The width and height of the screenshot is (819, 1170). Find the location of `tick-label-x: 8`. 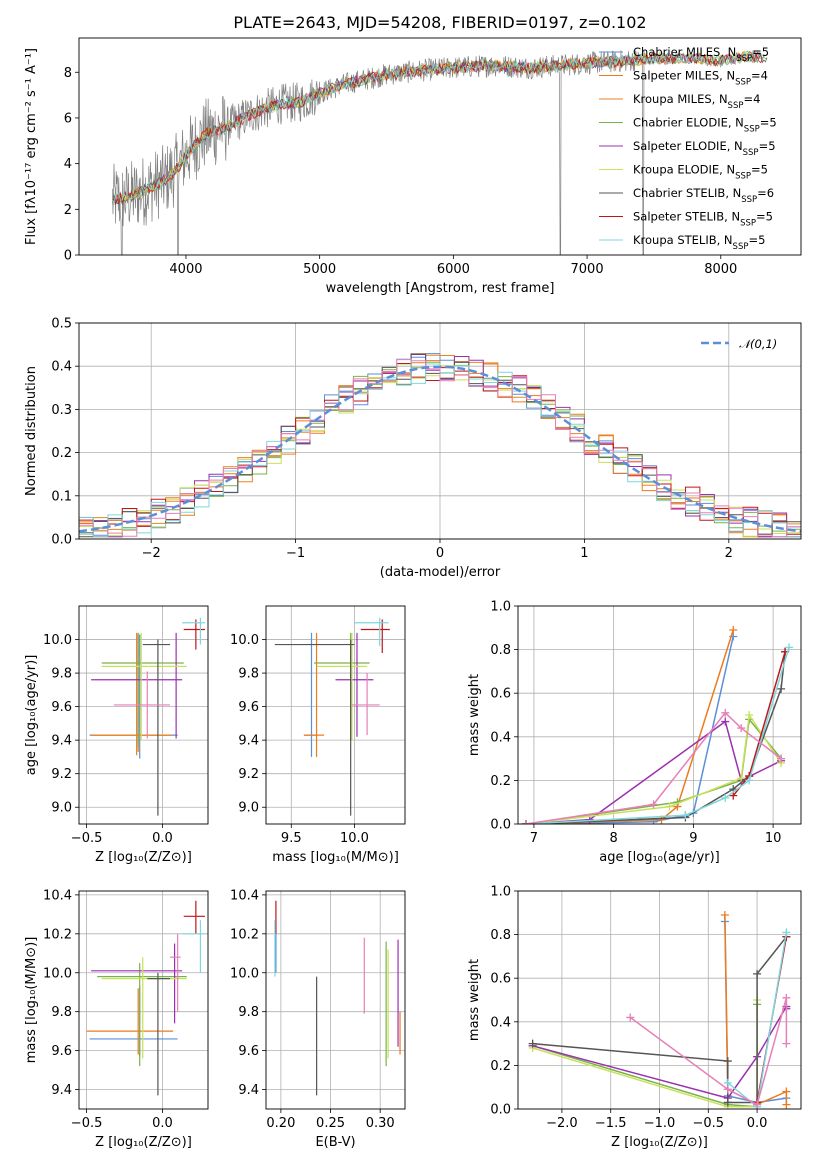

tick-label-x: 8 is located at coordinates (614, 838).